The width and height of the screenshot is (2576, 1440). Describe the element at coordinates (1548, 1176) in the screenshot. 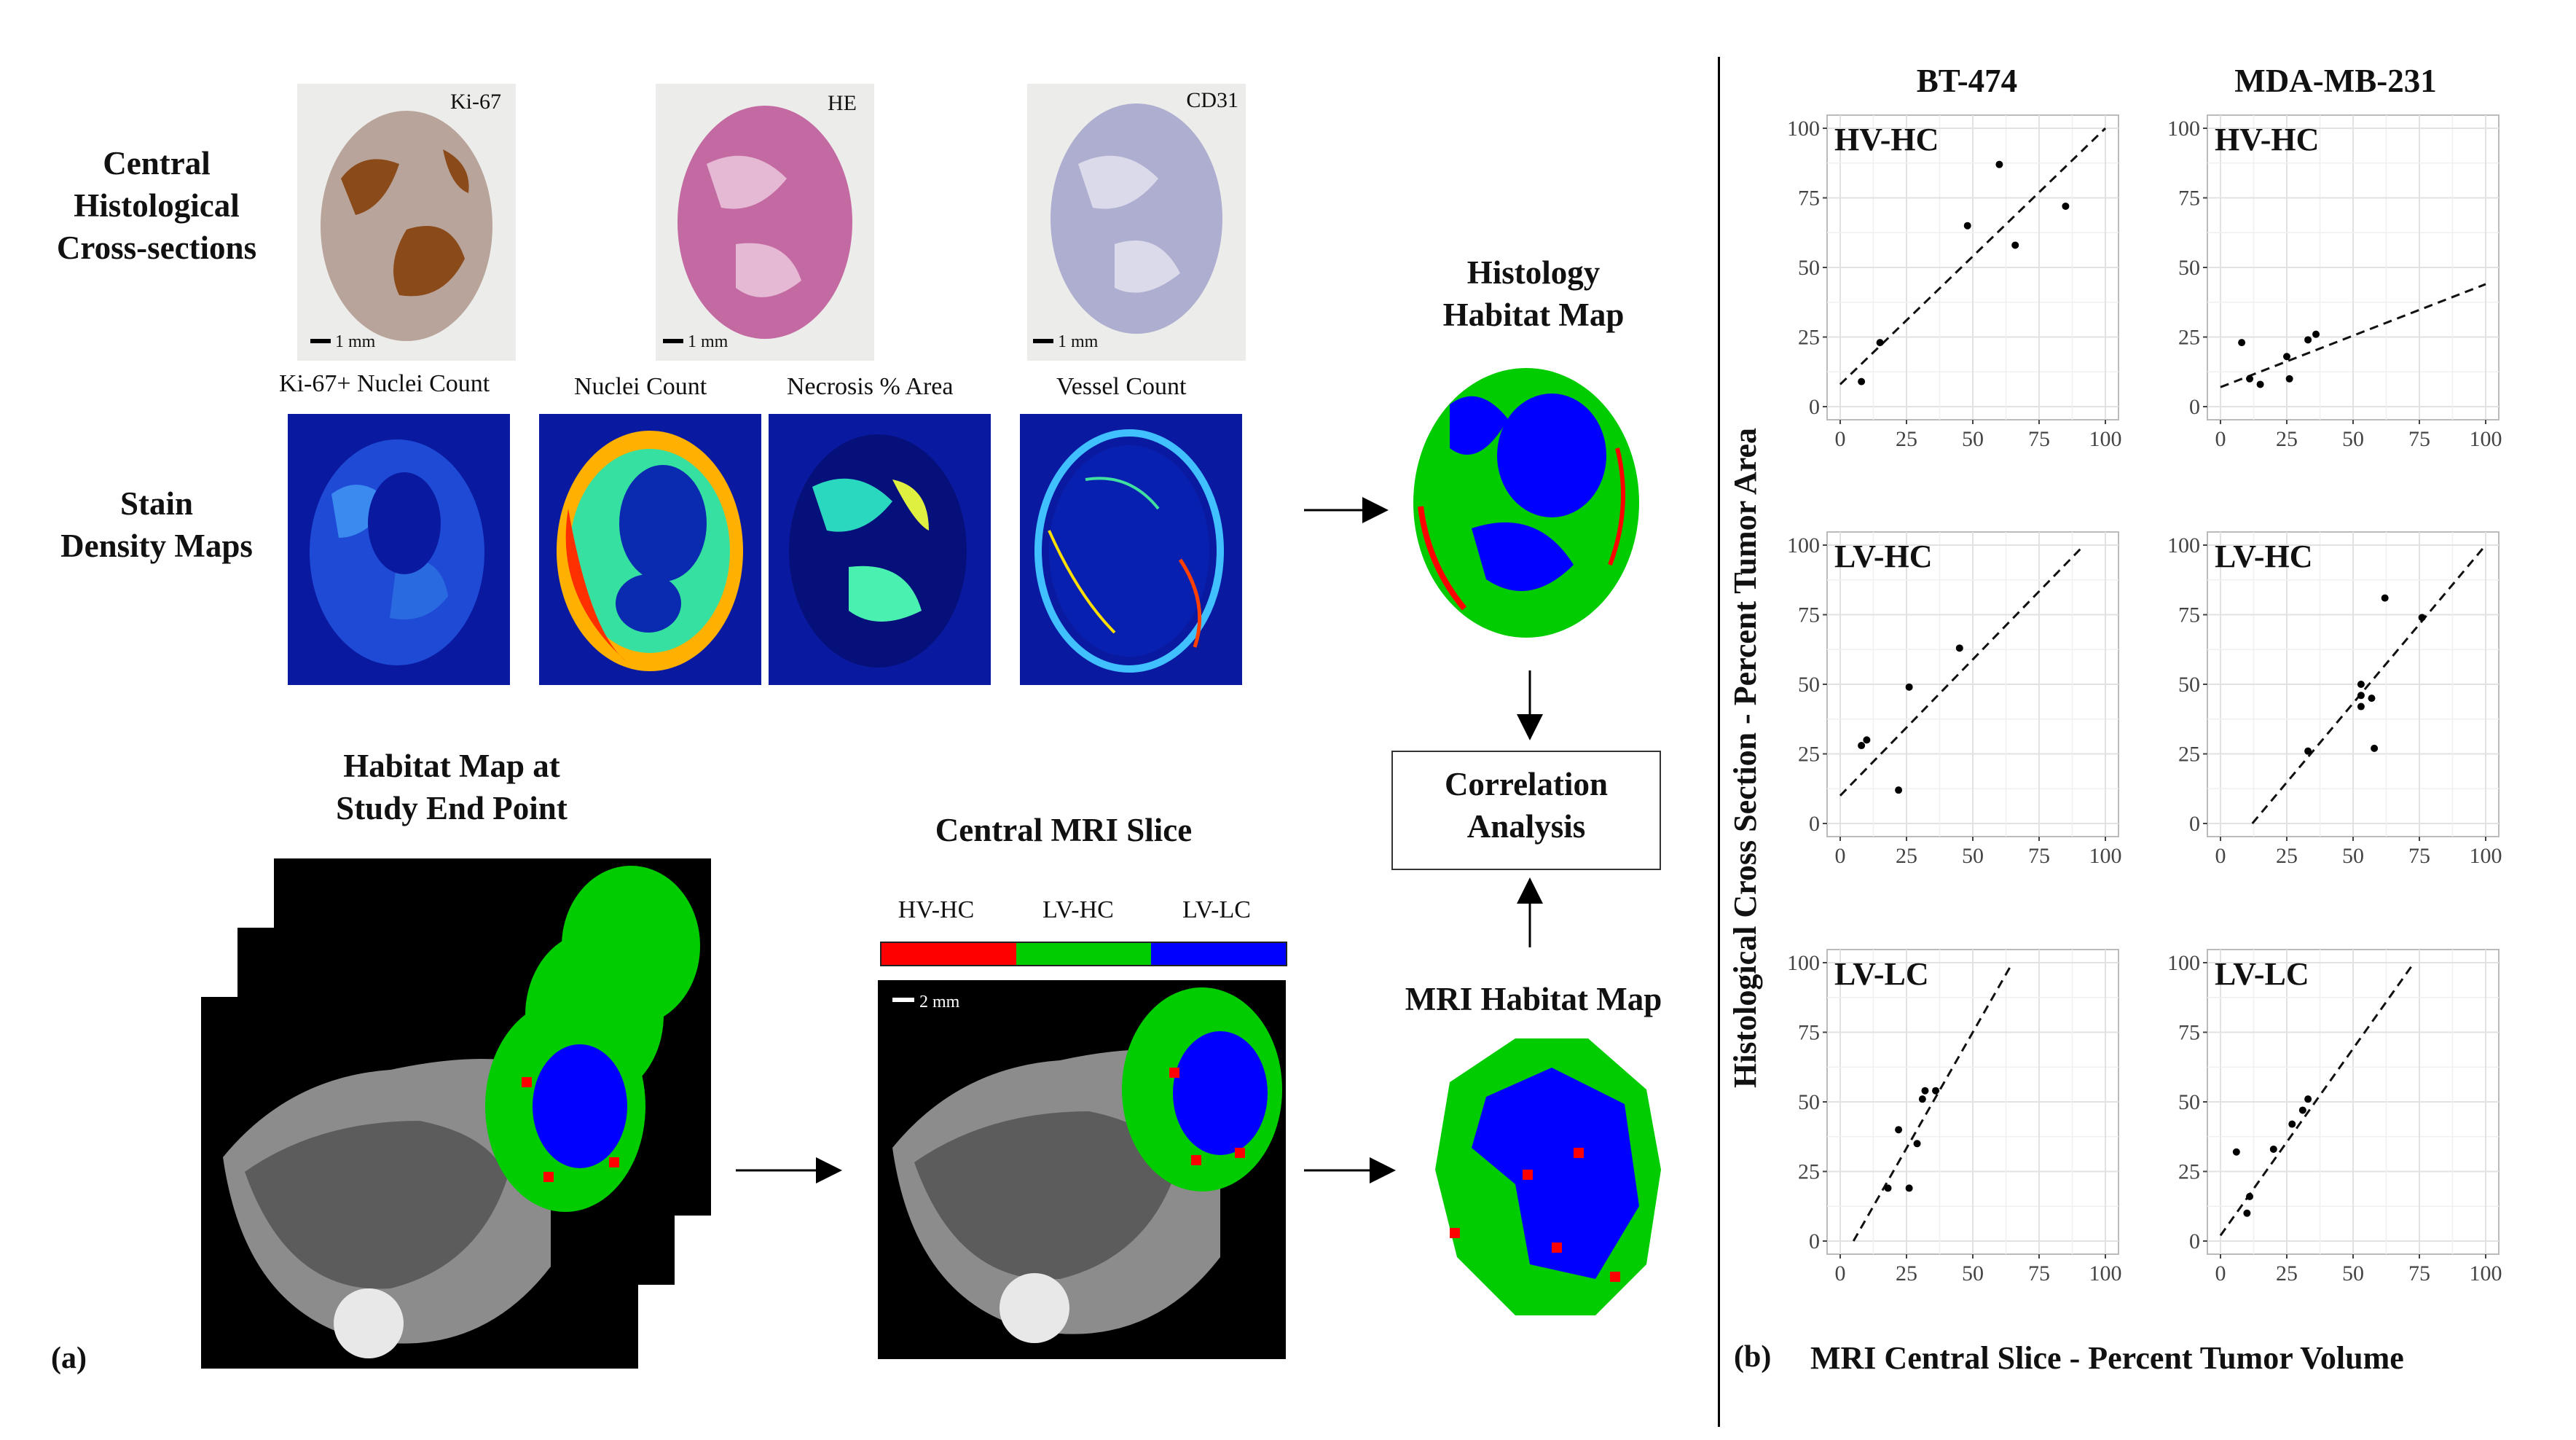

I see `mri-habitat-map` at that location.